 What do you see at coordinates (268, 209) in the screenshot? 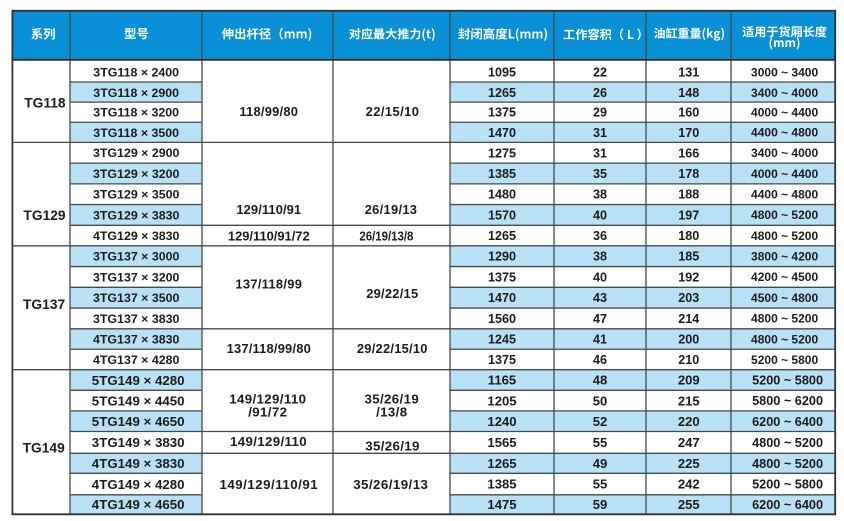
I see `svg-text: 129/110/91` at bounding box center [268, 209].